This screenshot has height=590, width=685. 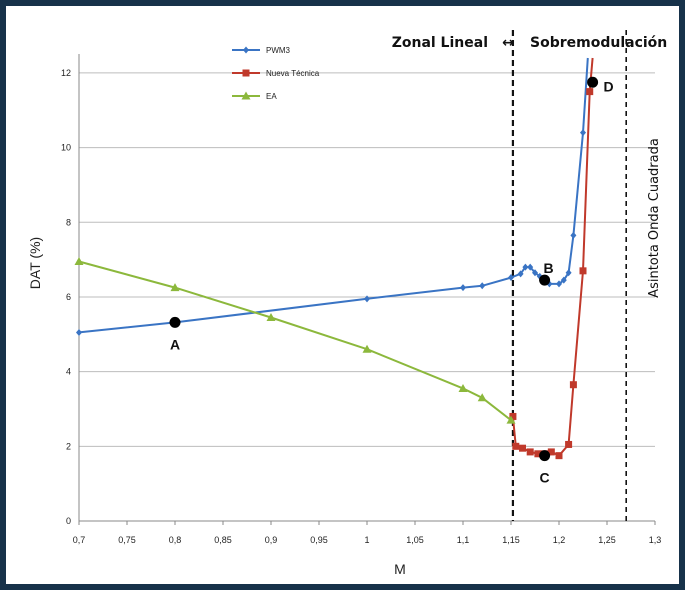 I want to click on x-tick-label: 1,25, so click(x=607, y=540).